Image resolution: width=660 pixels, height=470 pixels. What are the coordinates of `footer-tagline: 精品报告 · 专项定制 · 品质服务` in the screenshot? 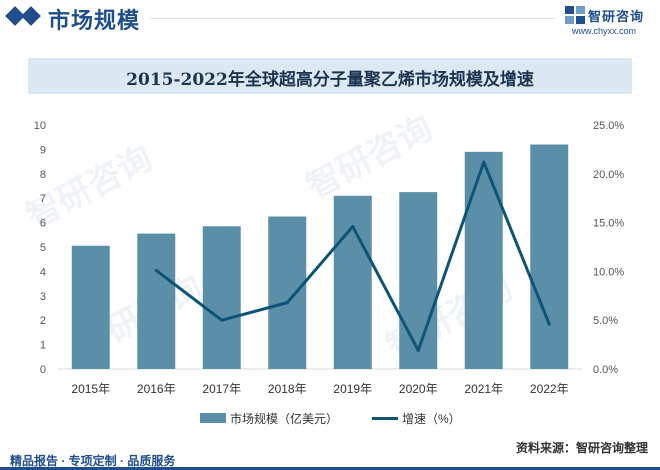 It's located at (93, 461).